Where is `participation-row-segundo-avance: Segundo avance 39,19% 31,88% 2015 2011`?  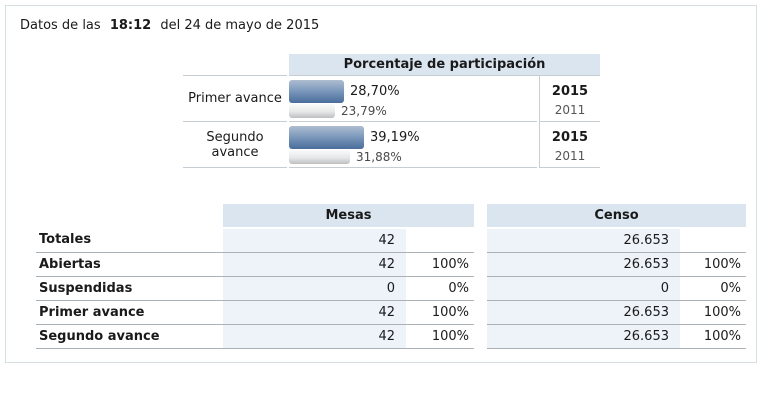 participation-row-segundo-avance: Segundo avance 39,19% 31,88% 2015 2011 is located at coordinates (391, 145).